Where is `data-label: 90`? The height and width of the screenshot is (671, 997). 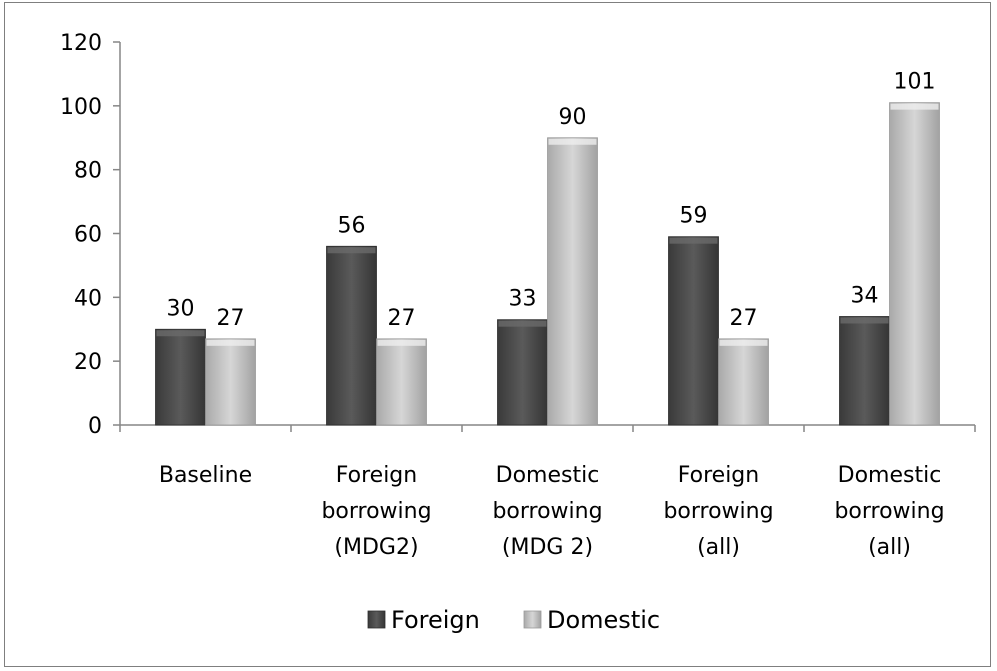 data-label: 90 is located at coordinates (573, 117).